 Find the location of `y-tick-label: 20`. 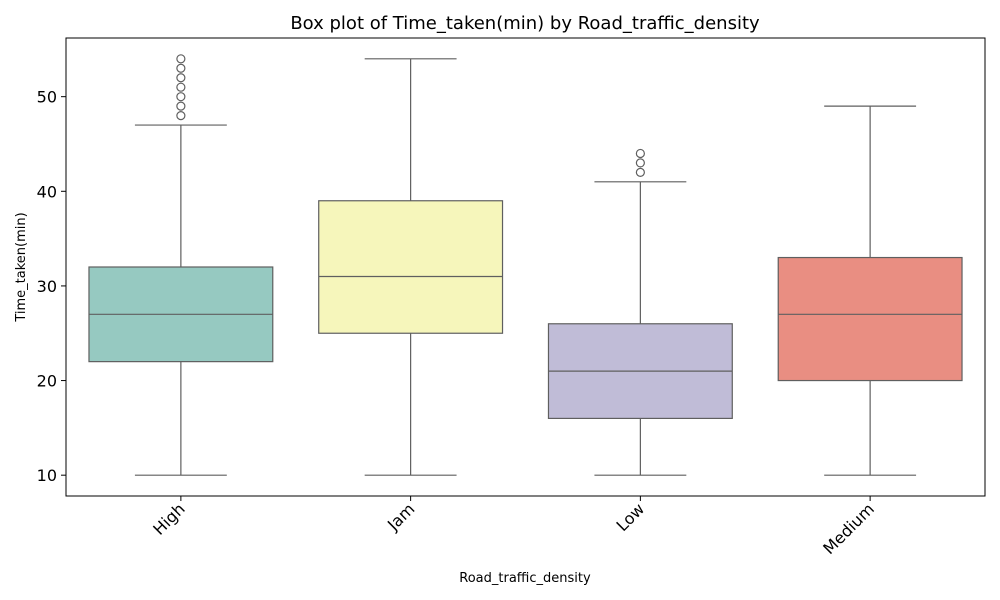

y-tick-label: 20 is located at coordinates (47, 381).